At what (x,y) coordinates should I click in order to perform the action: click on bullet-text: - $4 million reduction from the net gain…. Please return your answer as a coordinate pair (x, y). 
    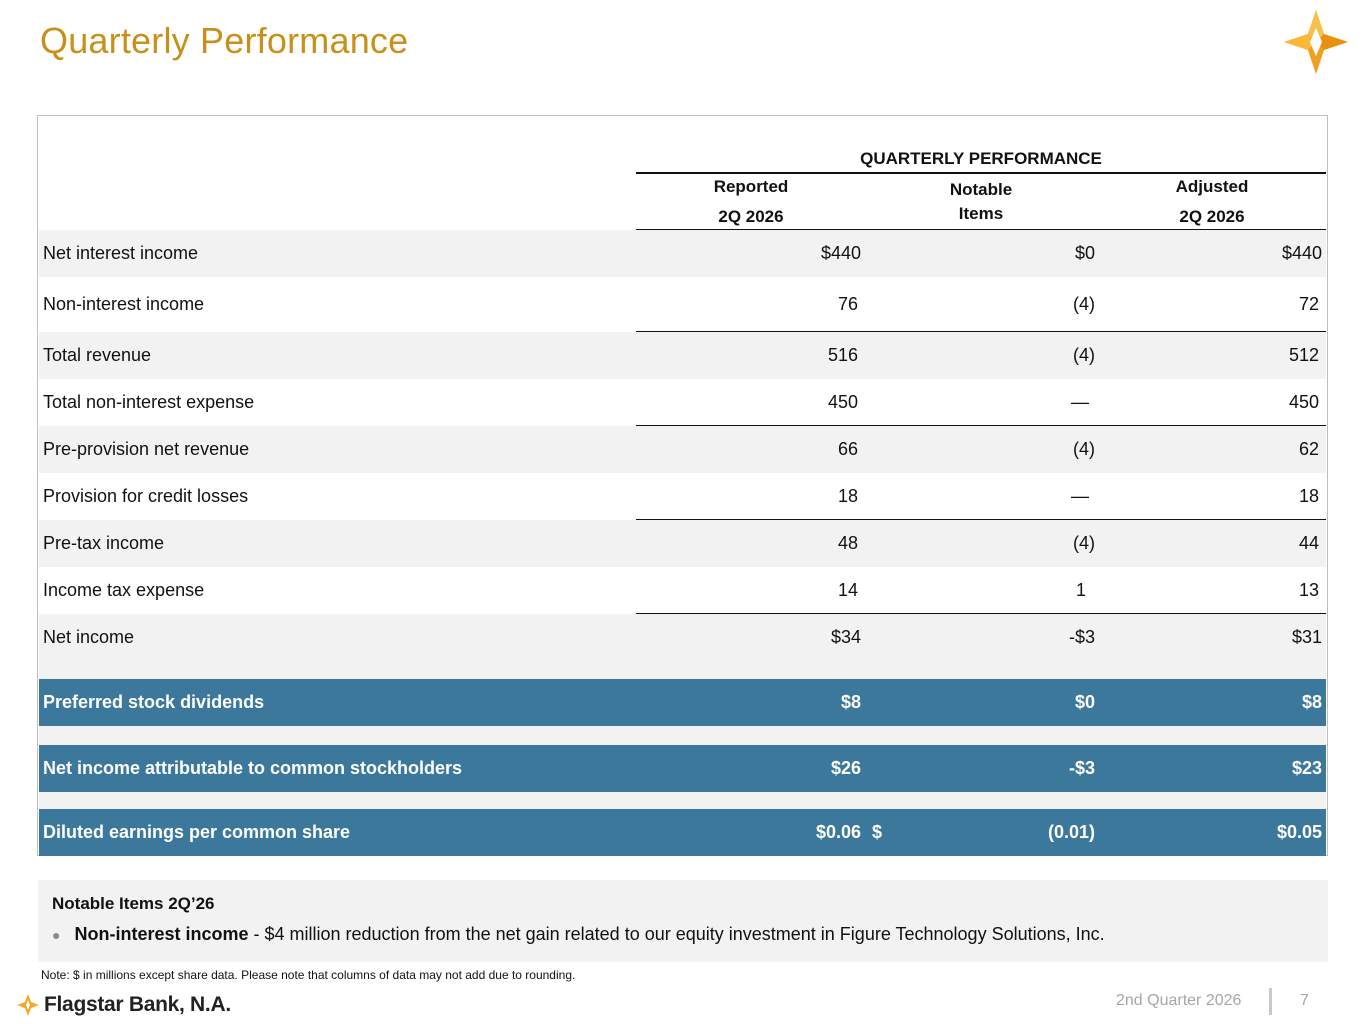
    Looking at the image, I should click on (676, 934).